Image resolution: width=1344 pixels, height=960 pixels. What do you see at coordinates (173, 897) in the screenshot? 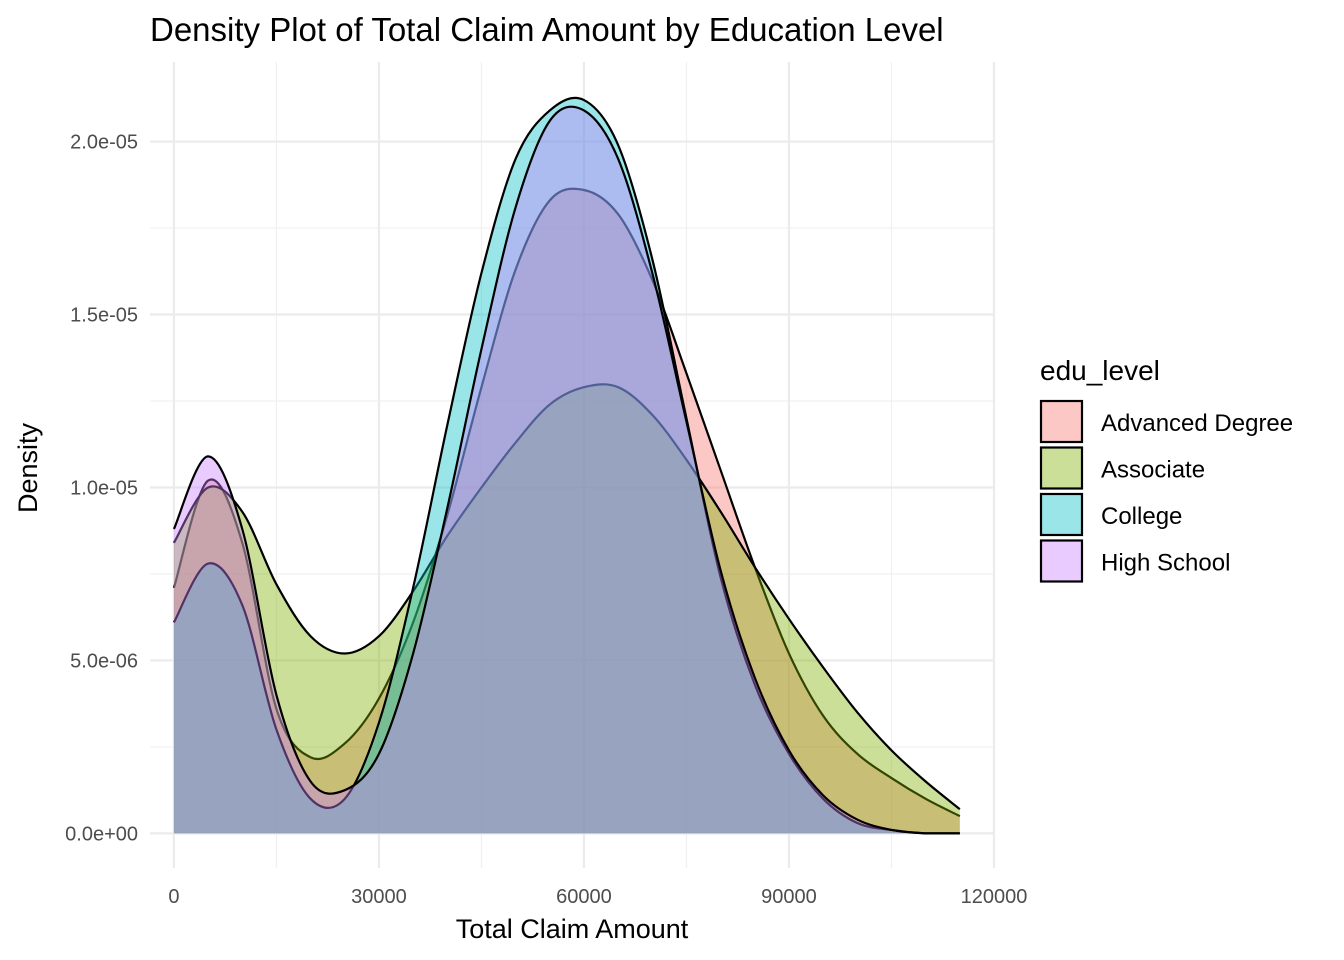
I see `x-tick-label: 0` at bounding box center [173, 897].